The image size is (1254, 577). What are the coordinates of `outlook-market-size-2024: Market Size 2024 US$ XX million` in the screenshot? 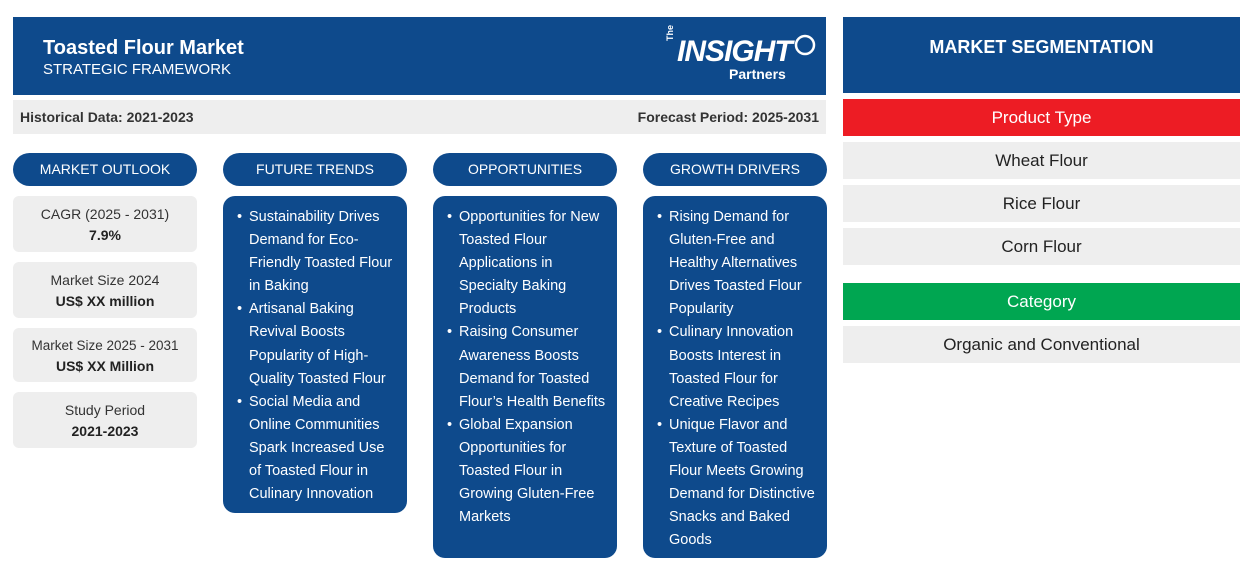 It's located at (105, 290).